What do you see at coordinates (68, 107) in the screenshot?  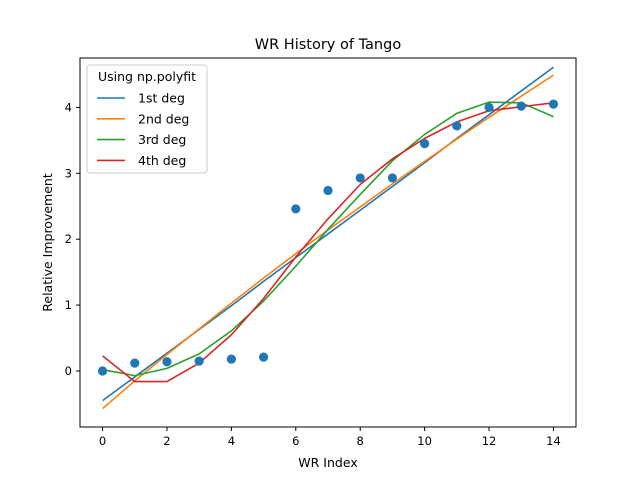 I see `y-tick-label: 4` at bounding box center [68, 107].